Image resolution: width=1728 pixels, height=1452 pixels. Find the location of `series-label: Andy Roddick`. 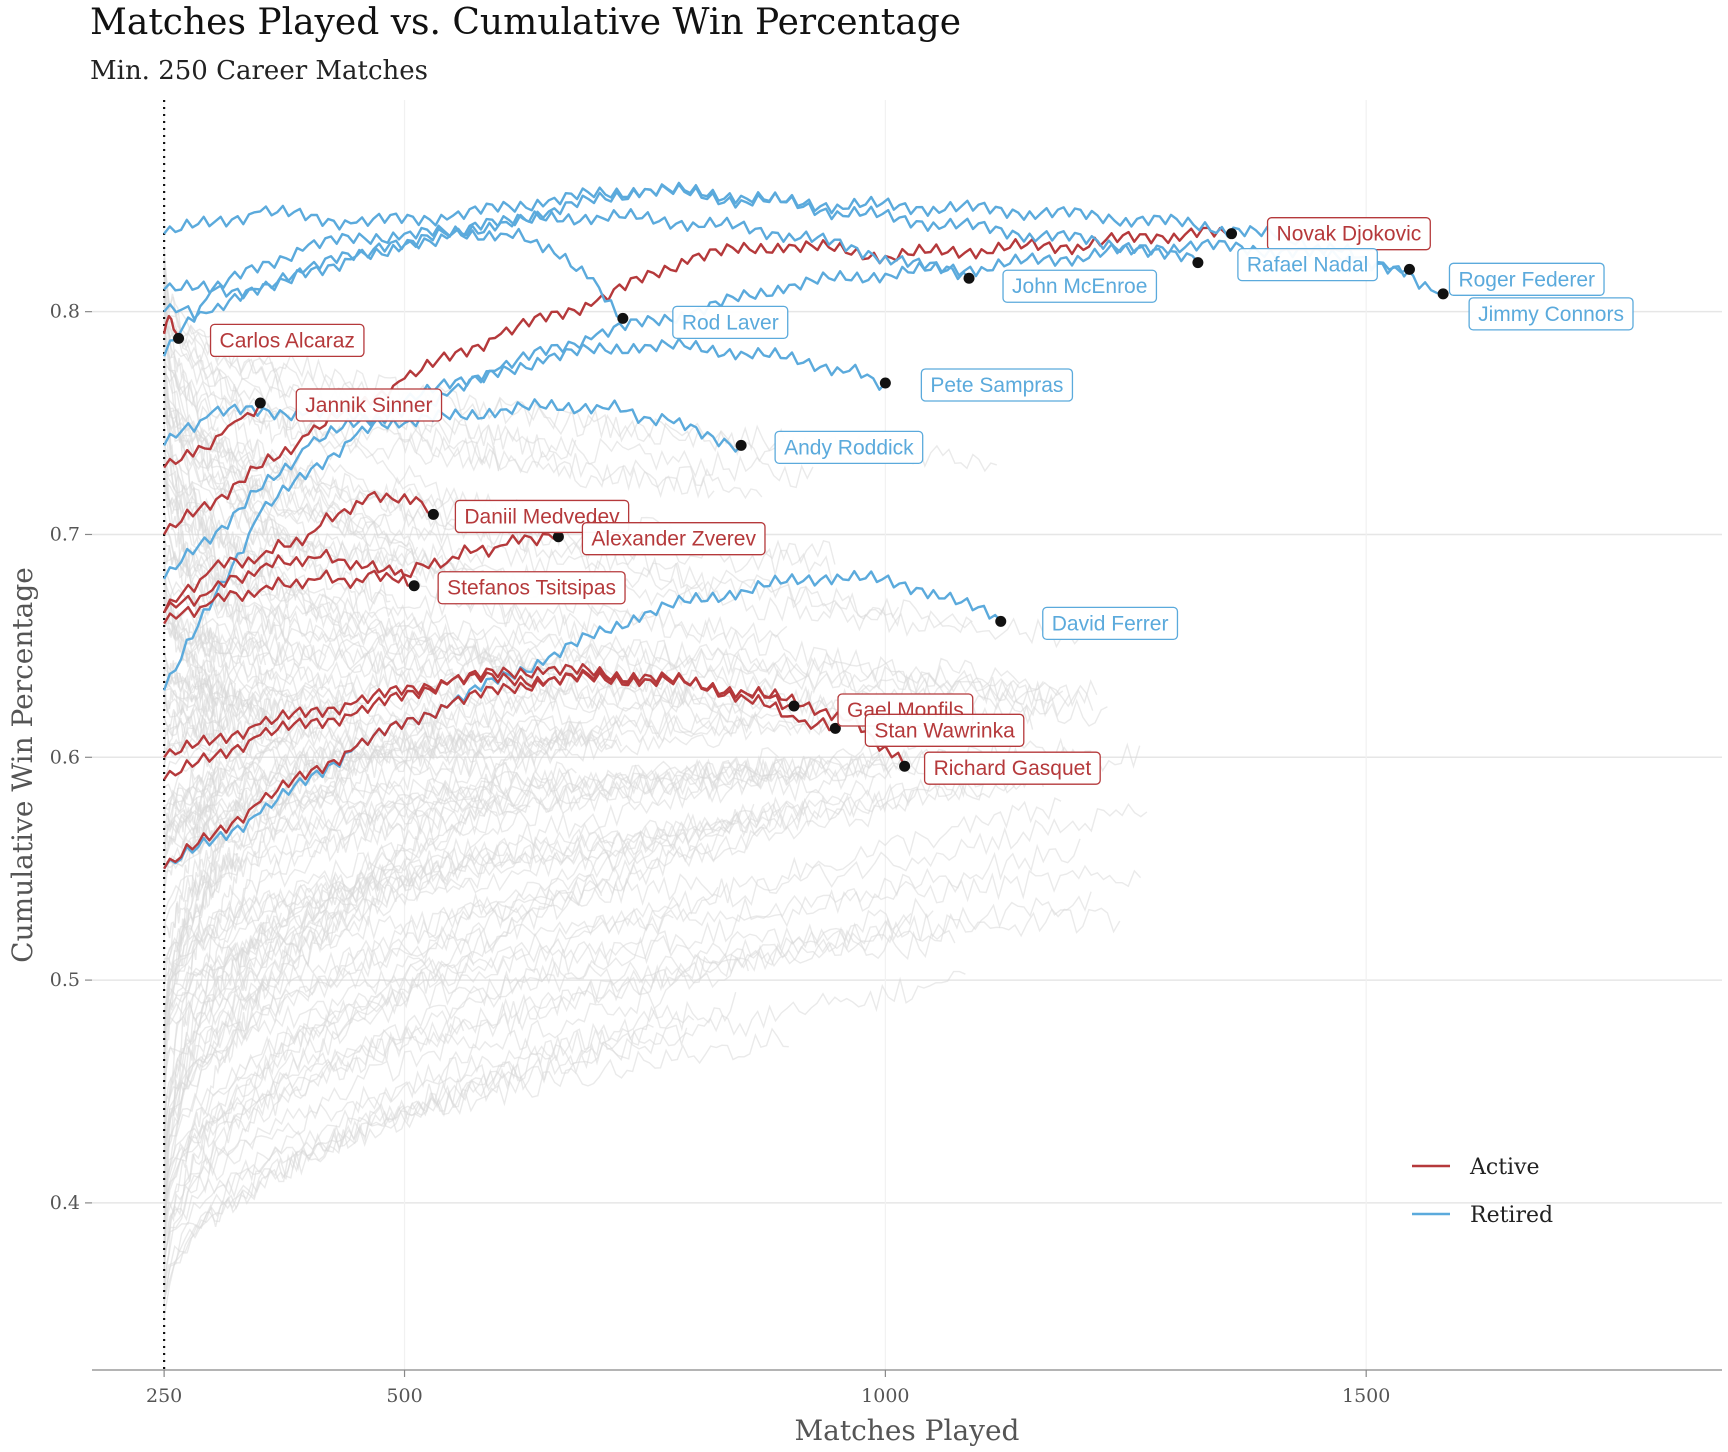

series-label: Andy Roddick is located at coordinates (849, 447).